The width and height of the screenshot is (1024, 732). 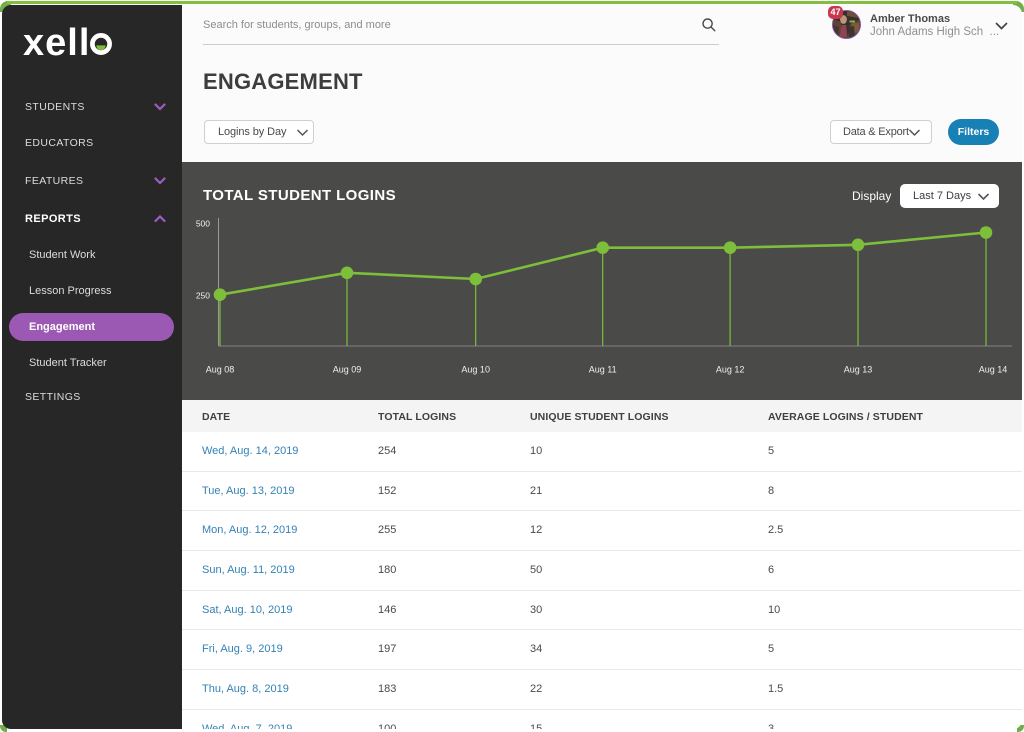 I want to click on svg-text: Aug 08, so click(x=220, y=370).